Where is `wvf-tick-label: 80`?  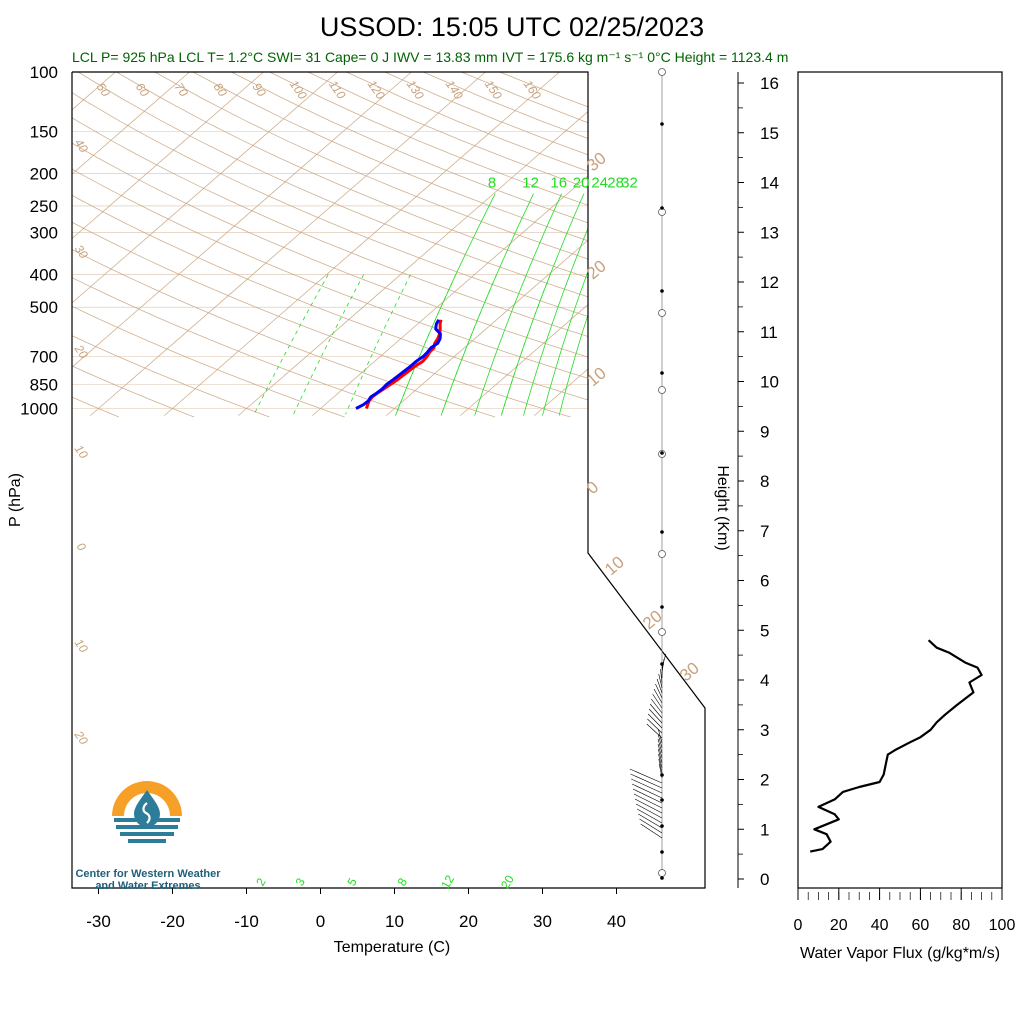
wvf-tick-label: 80 is located at coordinates (961, 925).